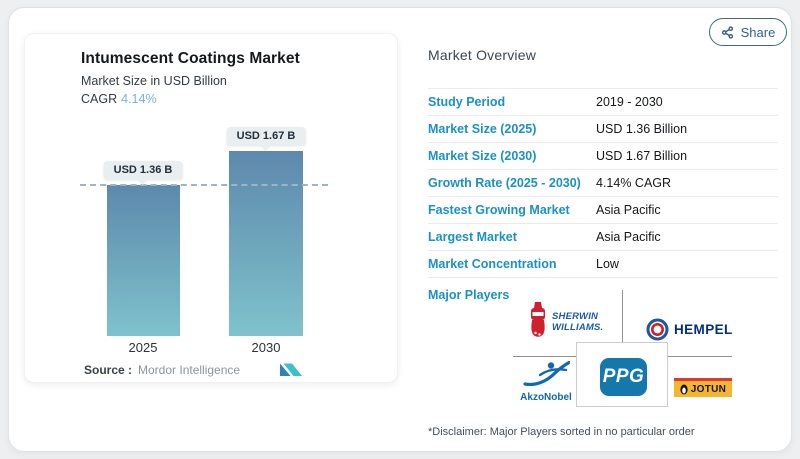 The image size is (800, 459). I want to click on player-logo-ppg: PPG, so click(623, 377).